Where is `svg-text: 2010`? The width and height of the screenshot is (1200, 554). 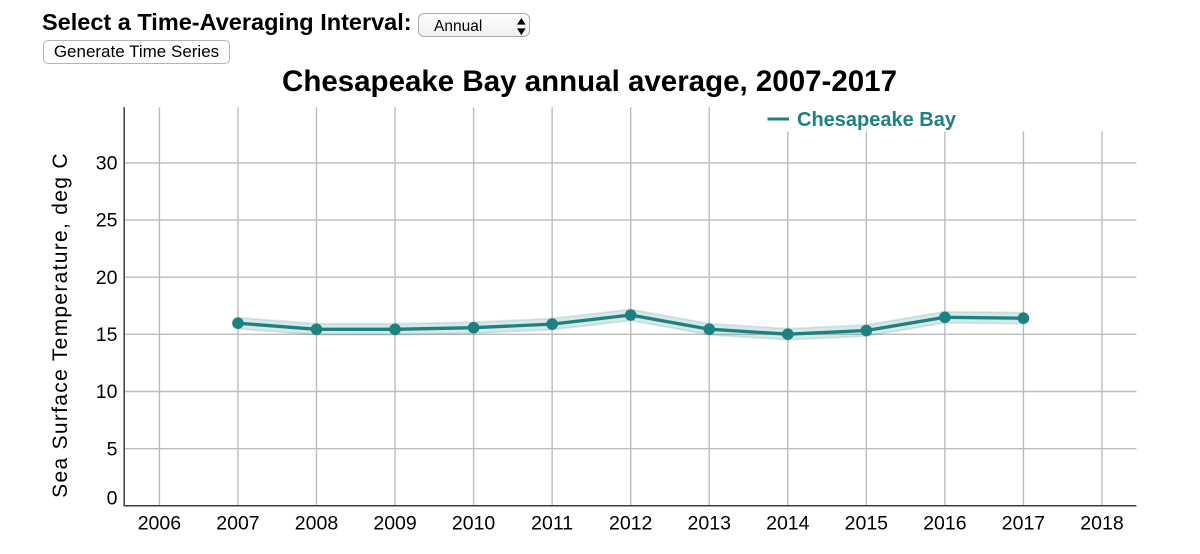
svg-text: 2010 is located at coordinates (474, 524).